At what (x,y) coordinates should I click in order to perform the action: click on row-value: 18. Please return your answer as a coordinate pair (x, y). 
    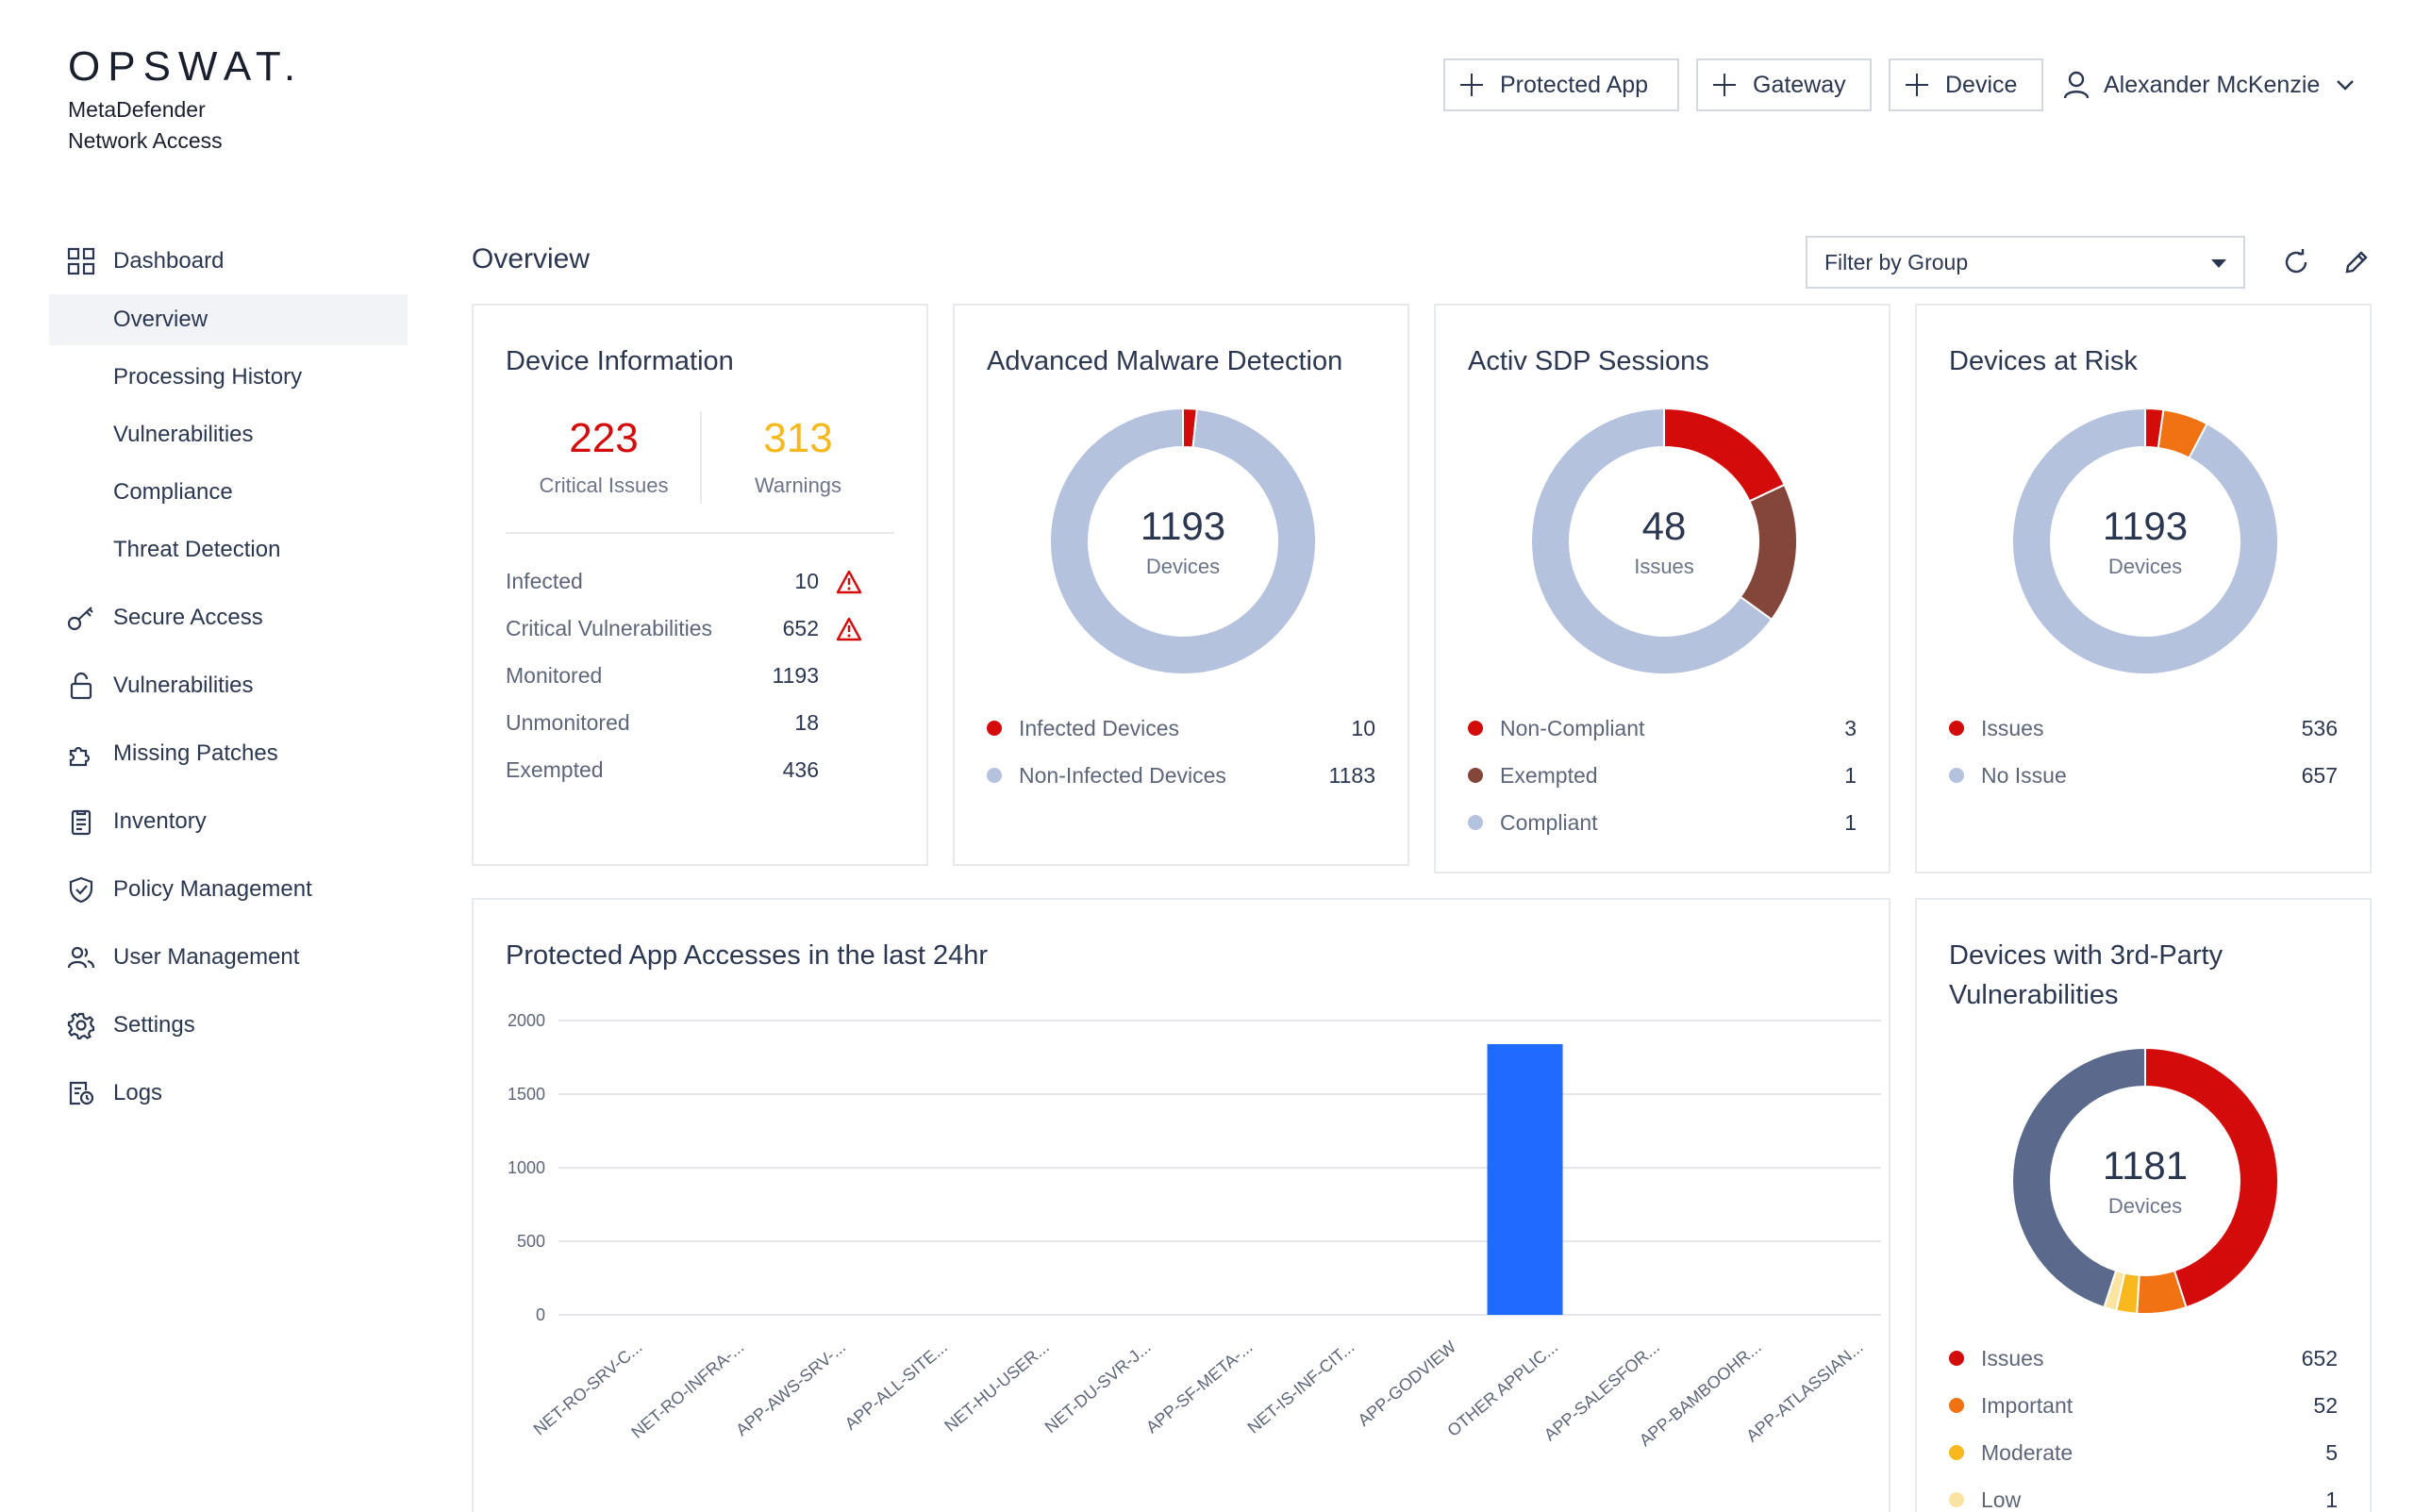
    Looking at the image, I should click on (806, 722).